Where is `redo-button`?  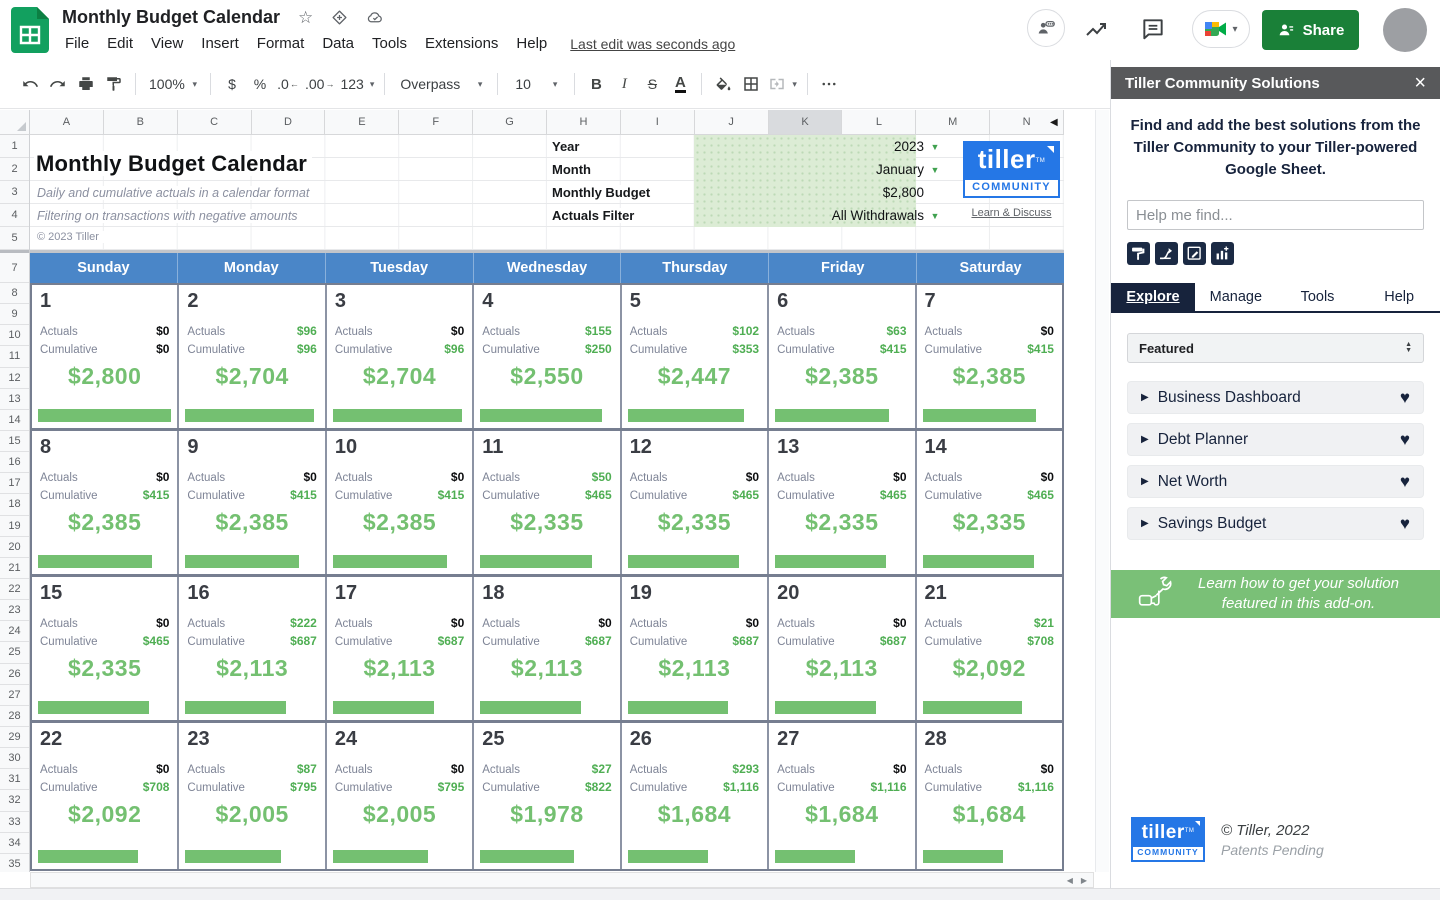
redo-button is located at coordinates (58, 84).